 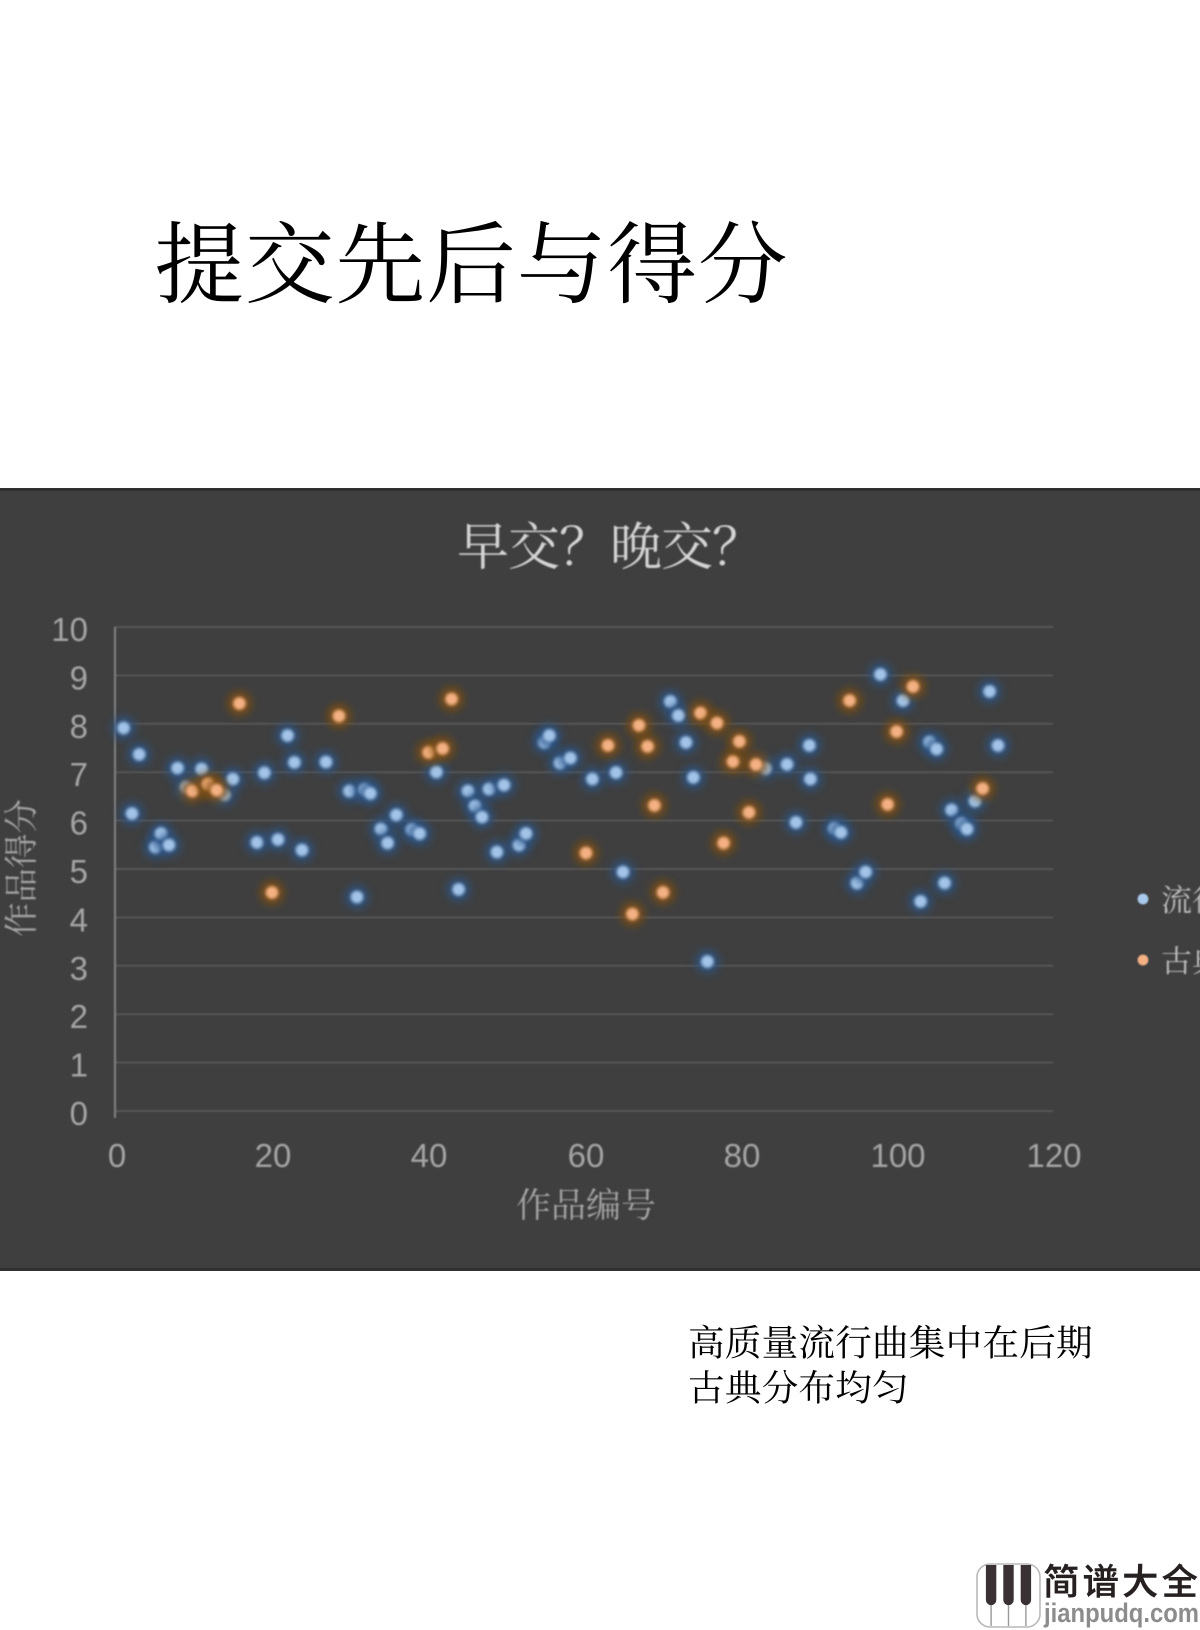 I want to click on svg-text: 100, so click(x=897, y=1155).